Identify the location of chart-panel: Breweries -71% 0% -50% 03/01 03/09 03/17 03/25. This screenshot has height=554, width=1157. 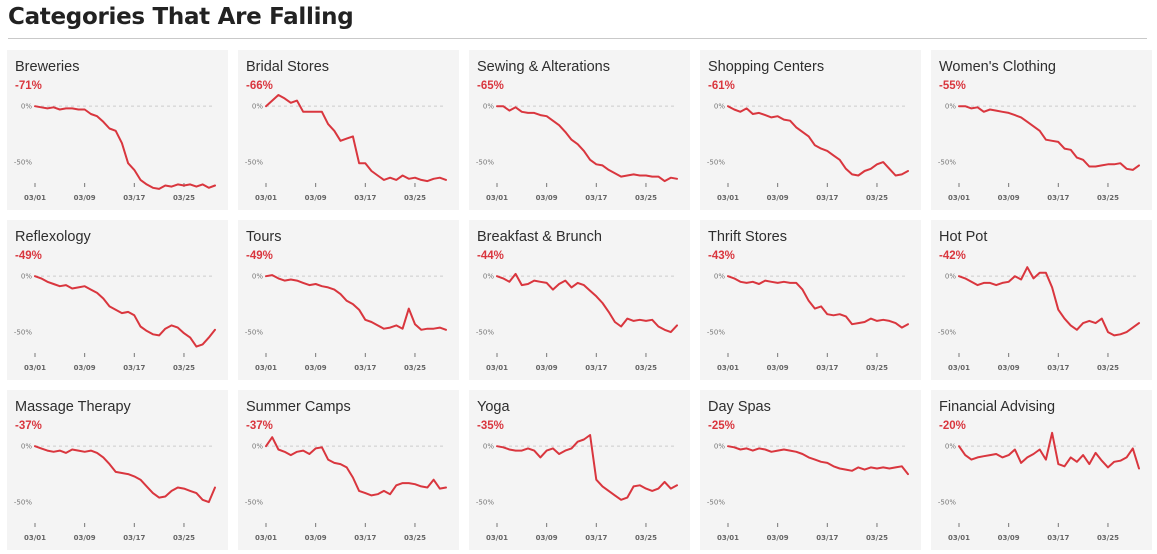
(117, 130).